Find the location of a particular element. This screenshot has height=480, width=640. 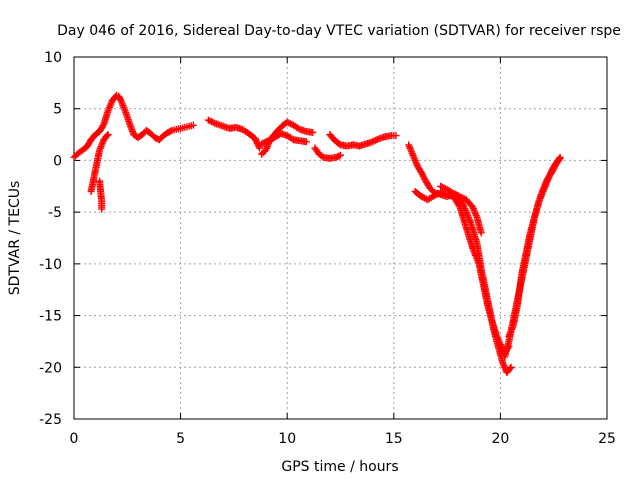

y-tick-label: 10 is located at coordinates (53, 58).